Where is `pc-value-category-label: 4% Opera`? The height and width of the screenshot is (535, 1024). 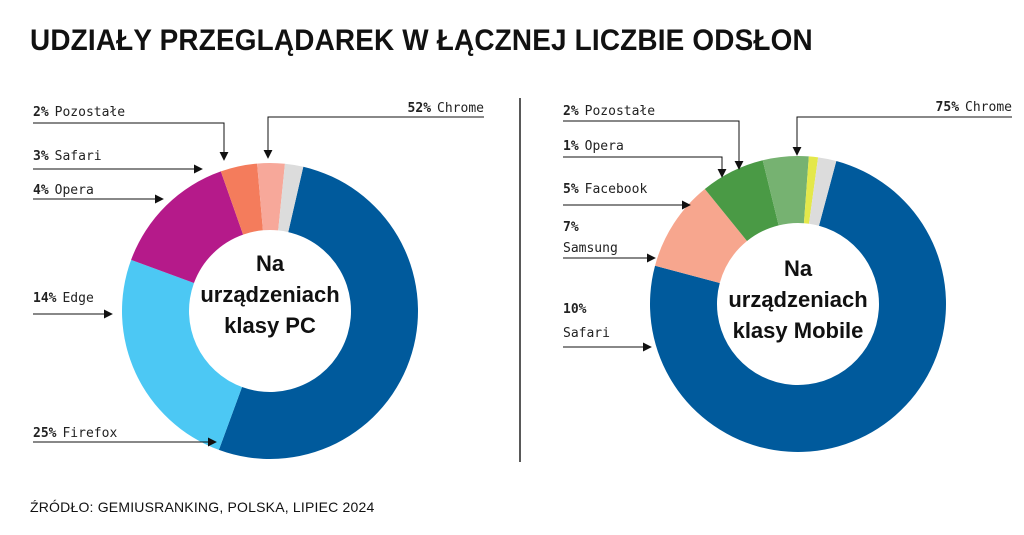
pc-value-category-label: 4% Opera is located at coordinates (63, 190).